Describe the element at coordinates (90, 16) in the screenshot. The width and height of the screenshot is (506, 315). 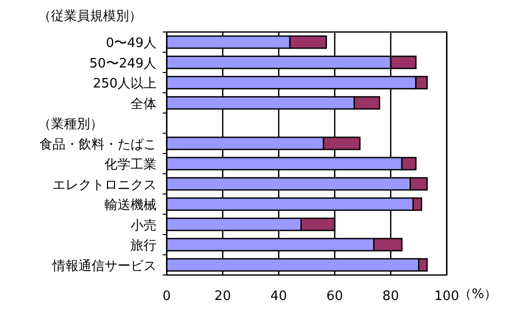
I see `text: （従業員規模別）` at that location.